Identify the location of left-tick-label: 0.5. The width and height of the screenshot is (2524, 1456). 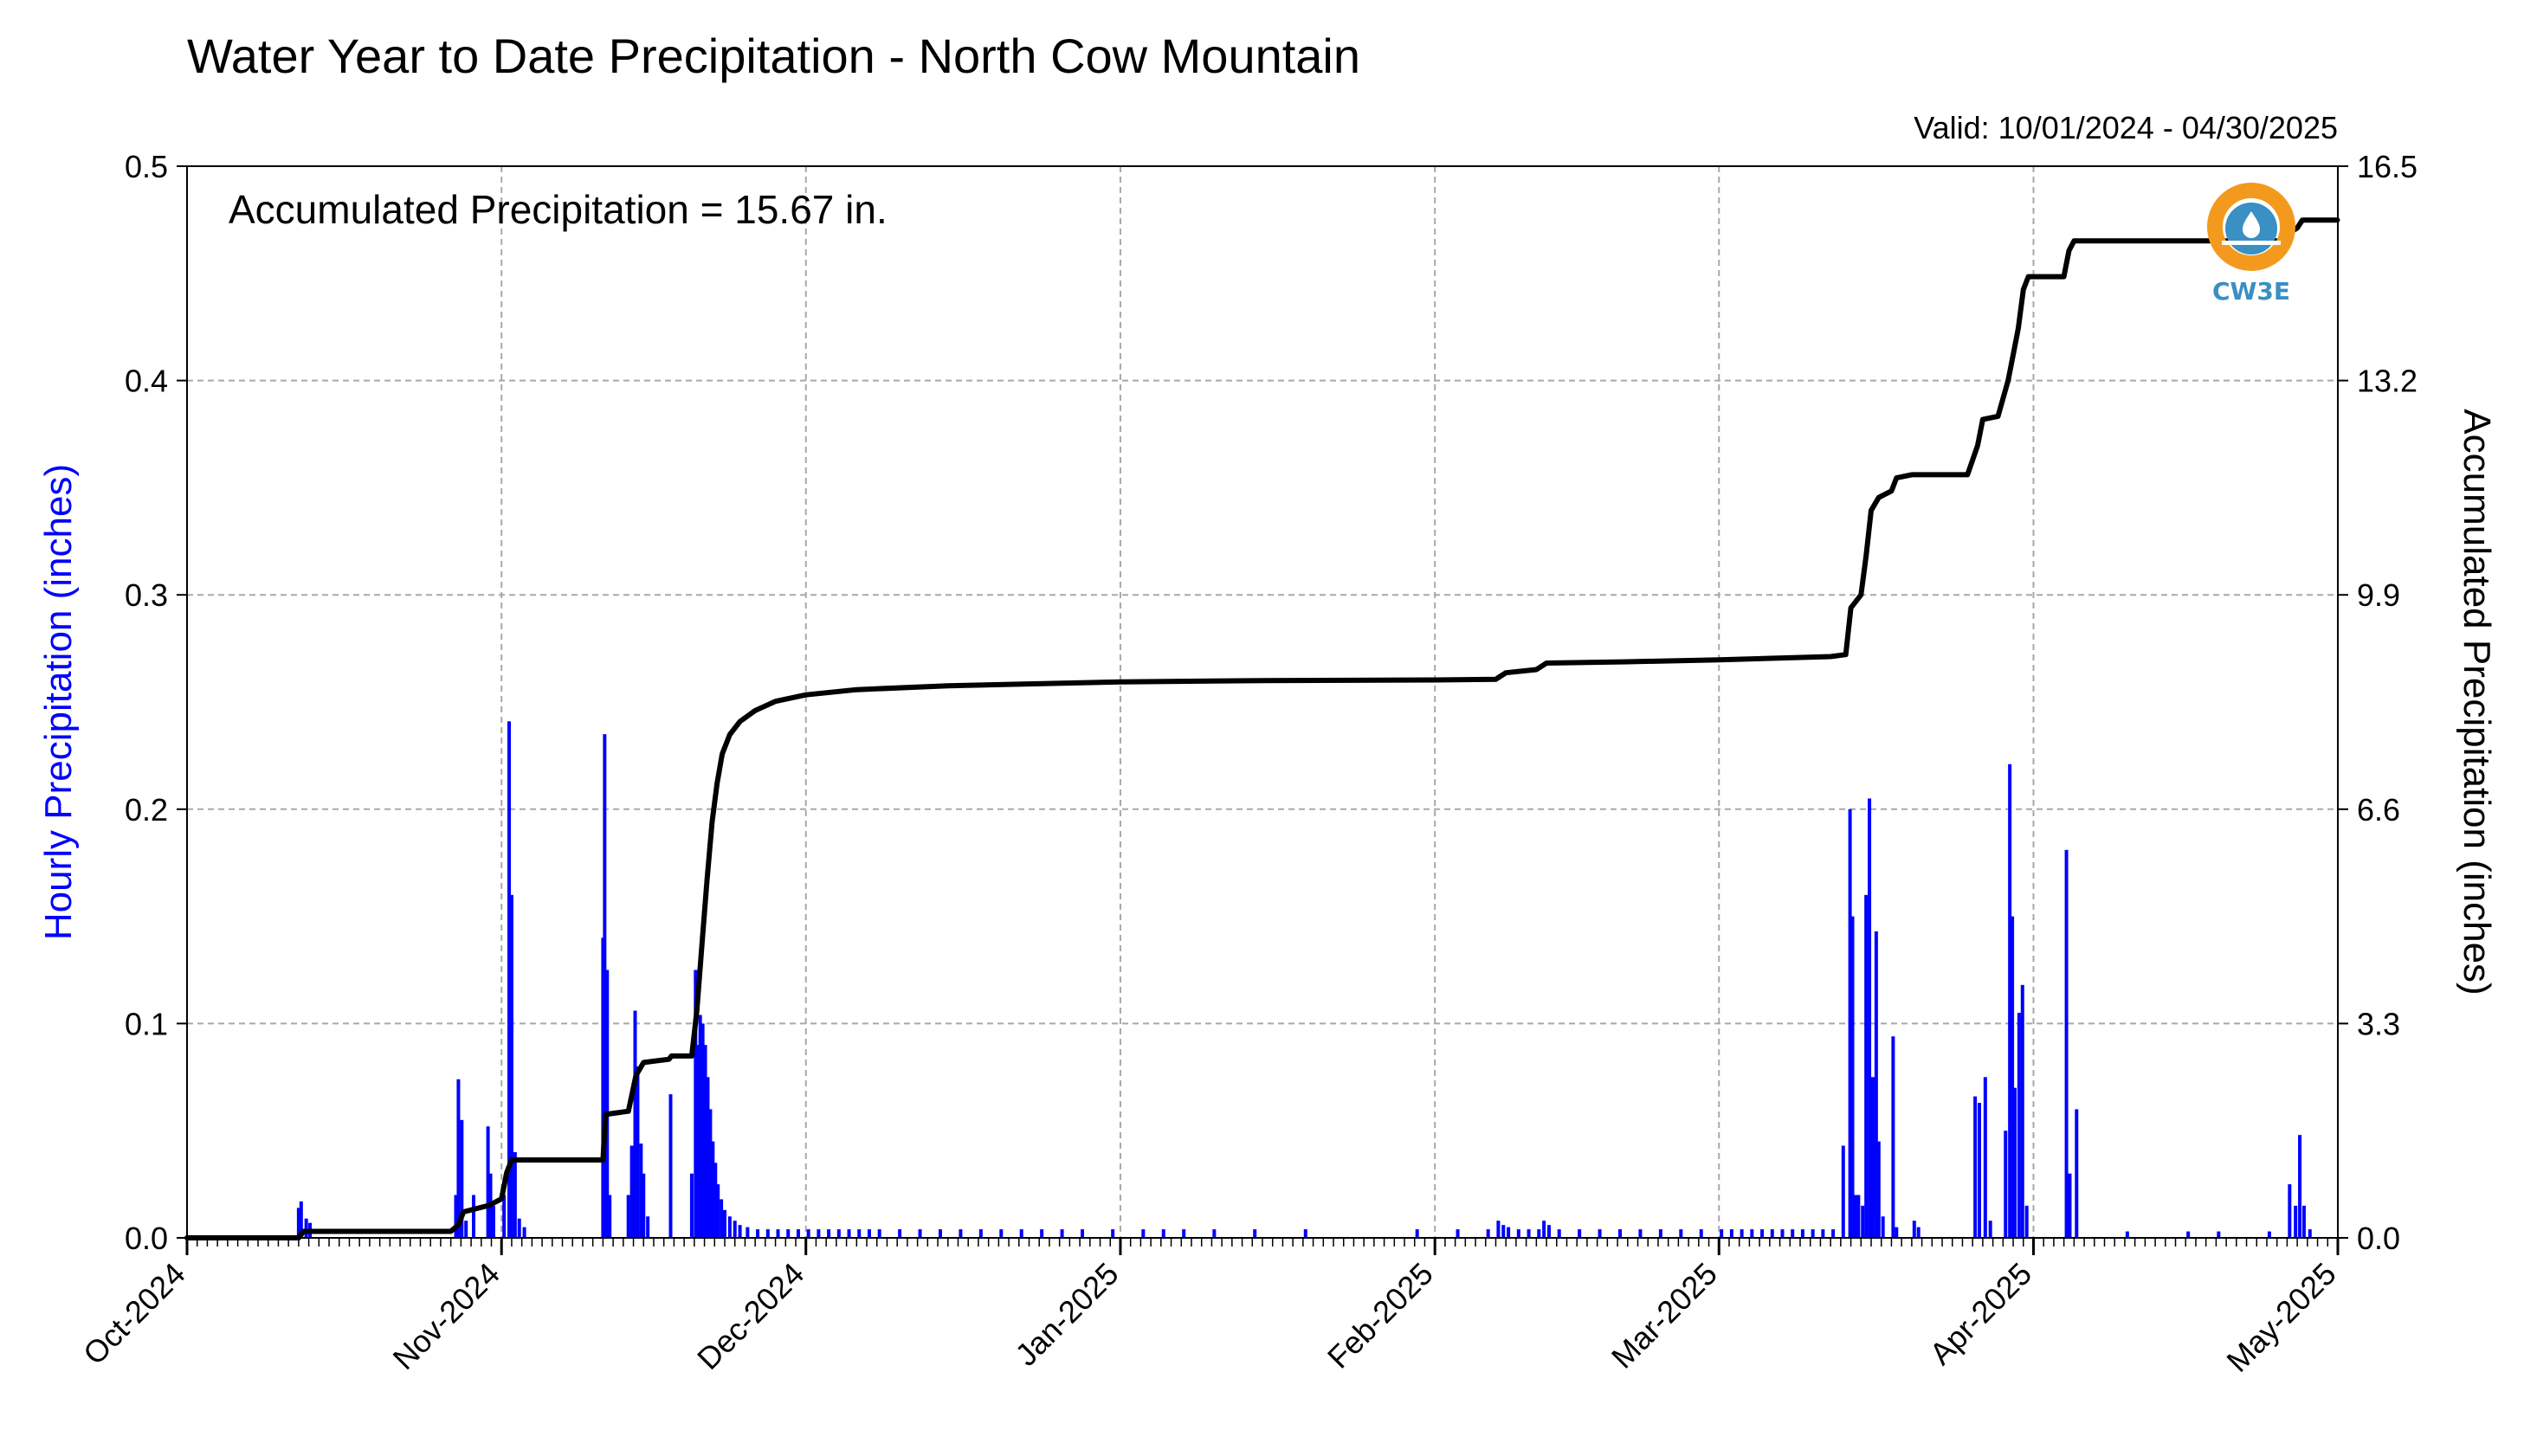
(146, 166).